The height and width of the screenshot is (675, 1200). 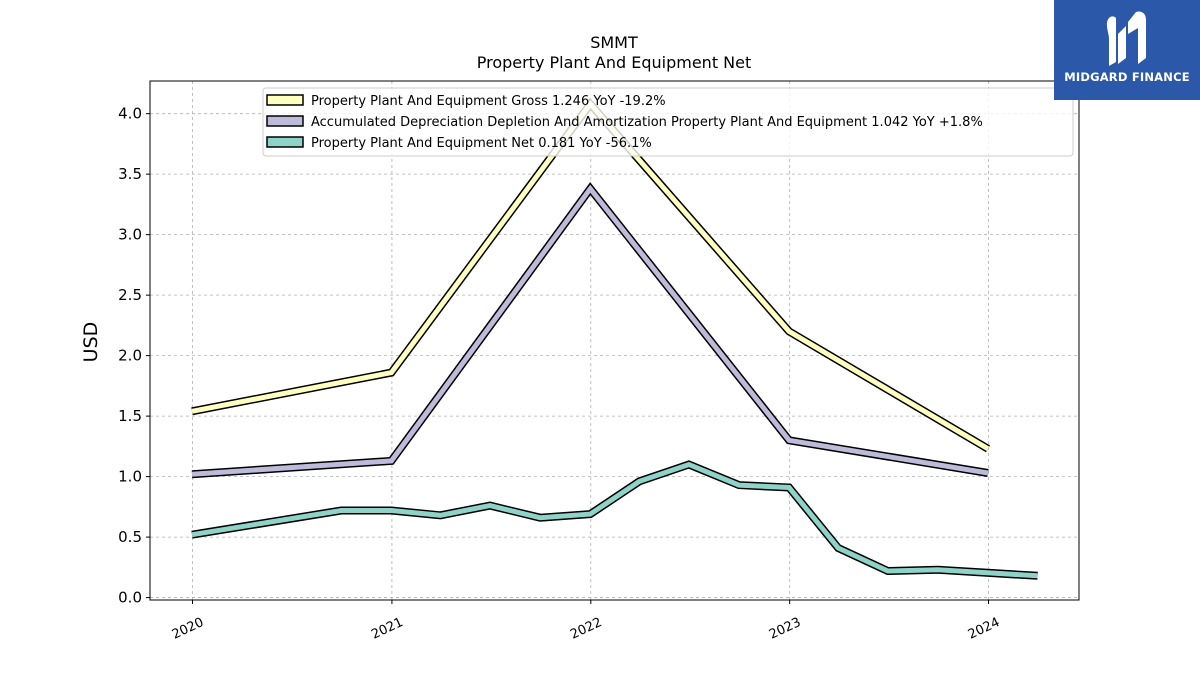 What do you see at coordinates (91, 342) in the screenshot?
I see `y-axis-label: USD` at bounding box center [91, 342].